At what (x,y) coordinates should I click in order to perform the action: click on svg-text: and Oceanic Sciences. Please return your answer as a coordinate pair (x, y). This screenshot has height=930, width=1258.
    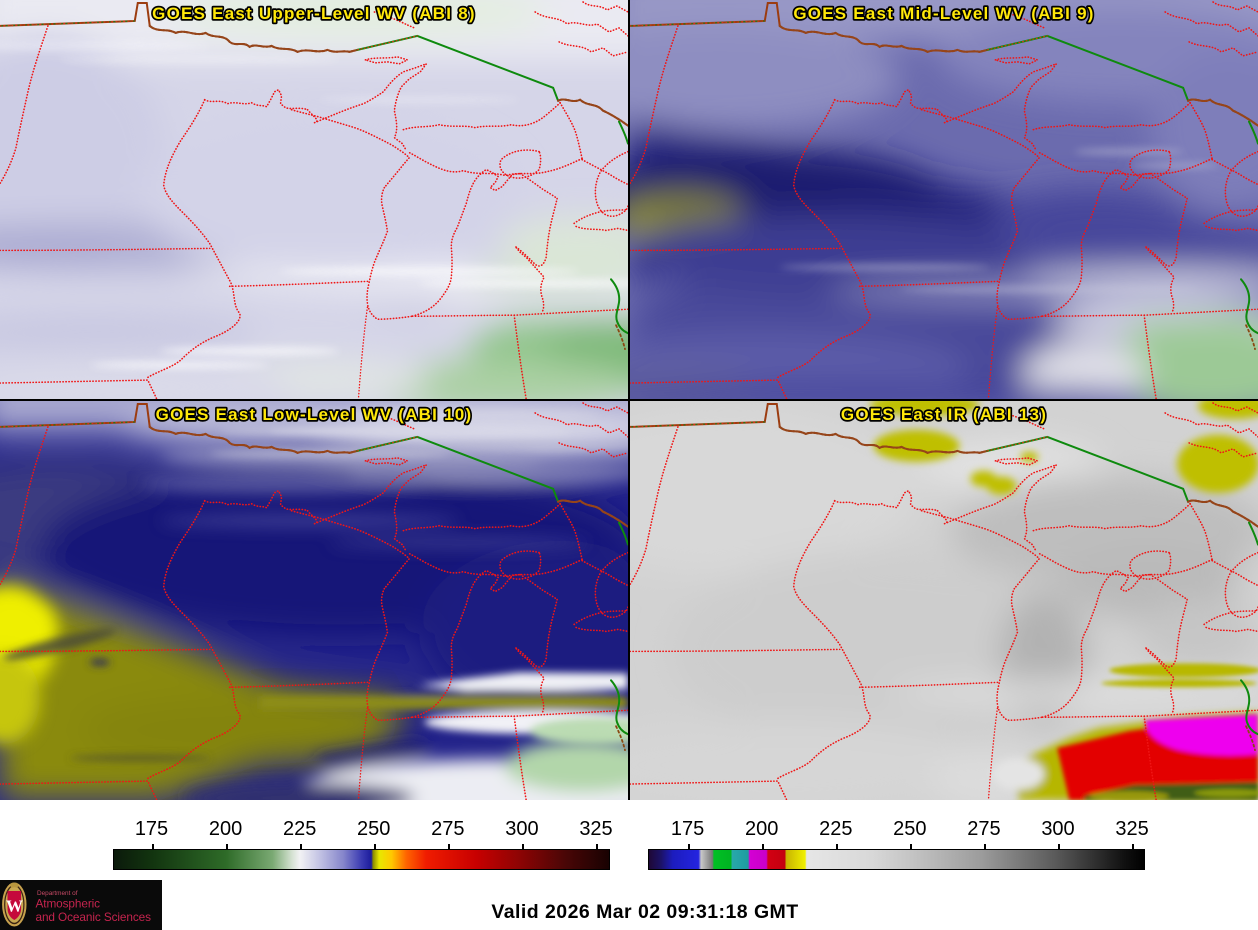
    Looking at the image, I should click on (94, 917).